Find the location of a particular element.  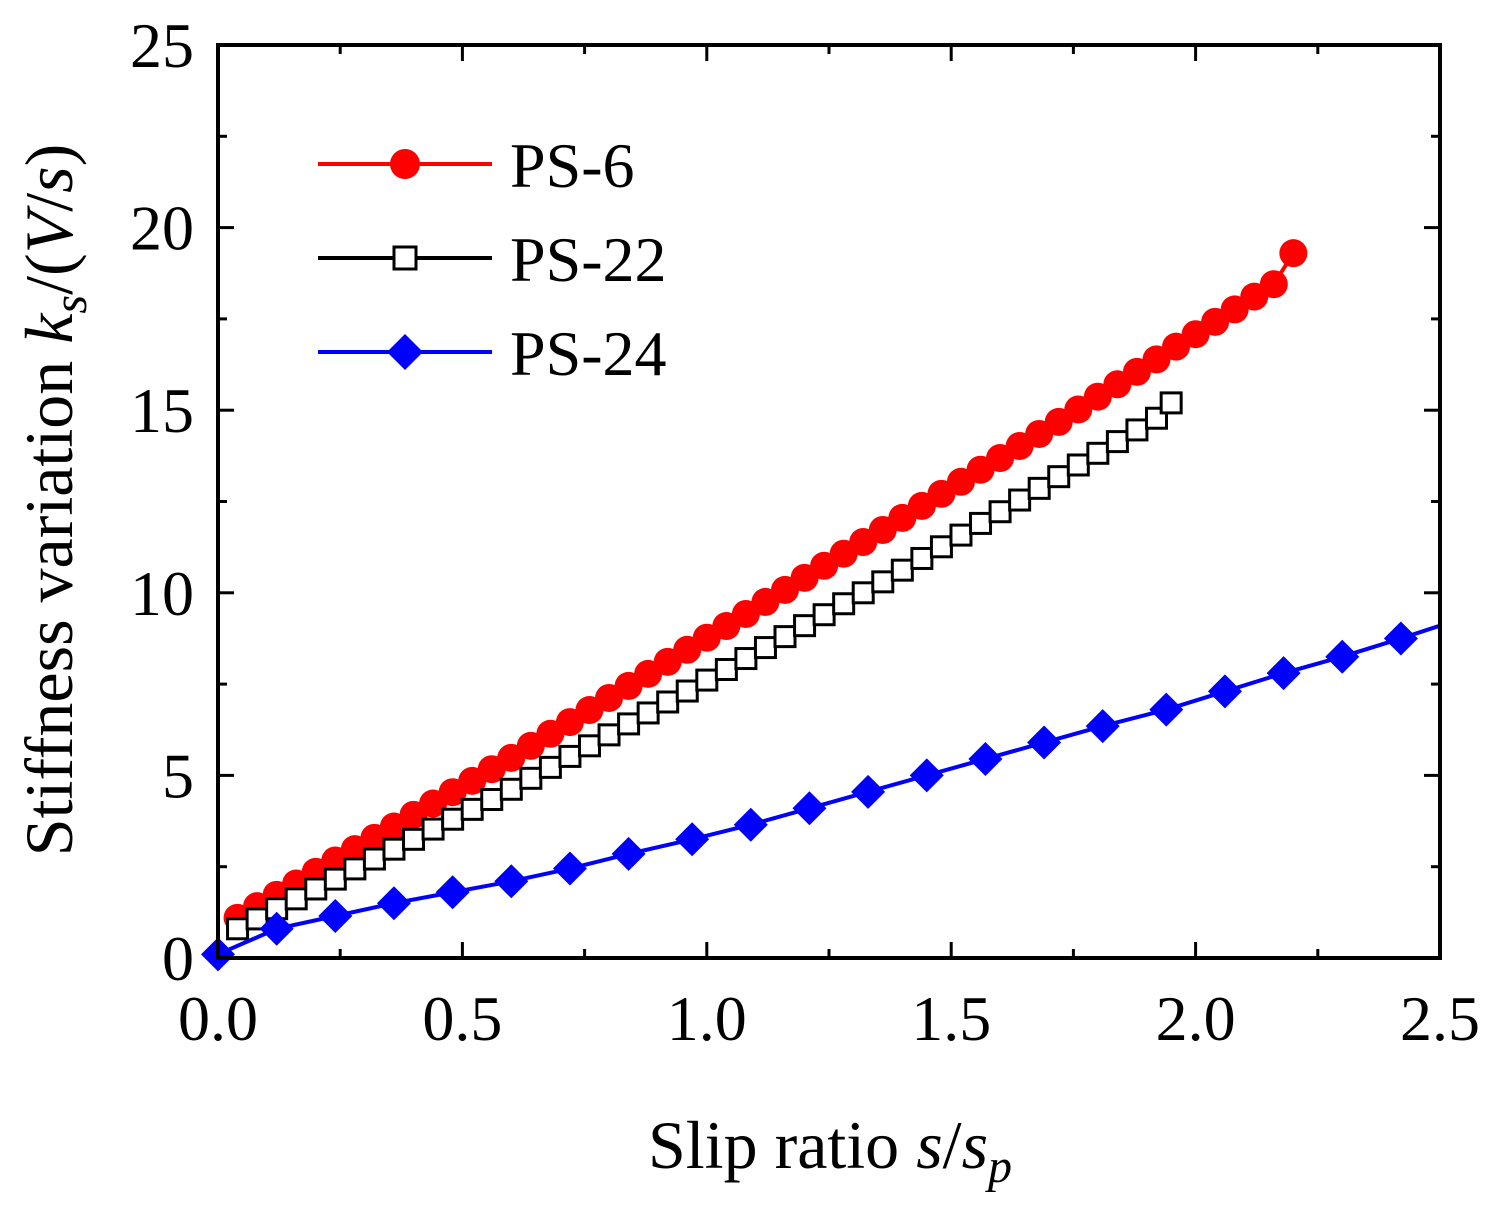

y-tick-label: 5 is located at coordinates (178, 775).